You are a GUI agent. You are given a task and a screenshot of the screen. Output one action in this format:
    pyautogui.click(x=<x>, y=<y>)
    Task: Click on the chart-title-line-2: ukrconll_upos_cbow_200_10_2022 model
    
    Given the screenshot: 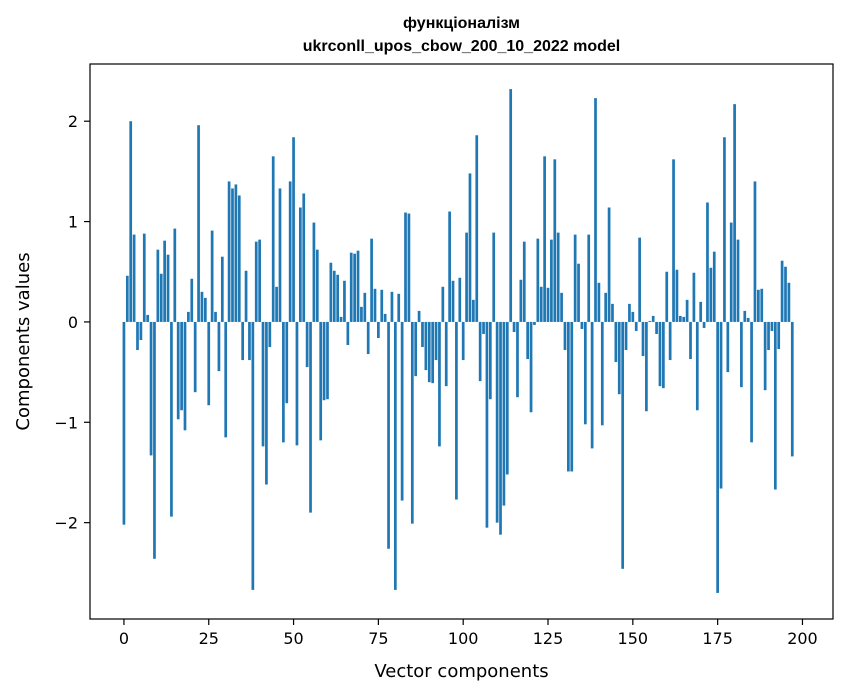 What is the action you would take?
    pyautogui.click(x=461, y=46)
    